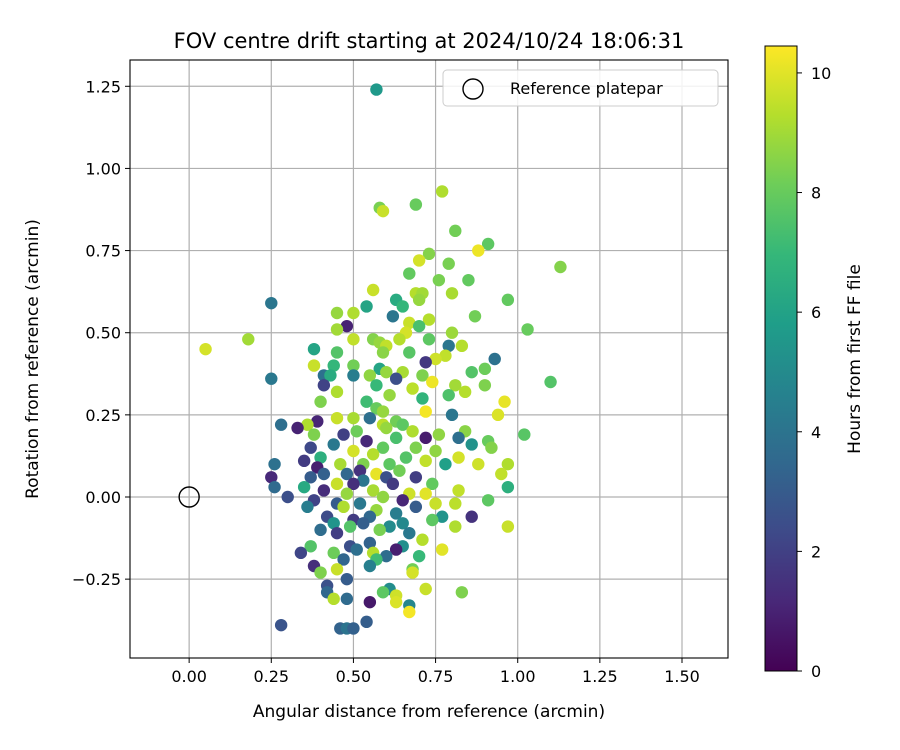  Describe the element at coordinates (814, 372) in the screenshot. I see `colorbar-ticks: 0 2 4 6 8 10` at that location.